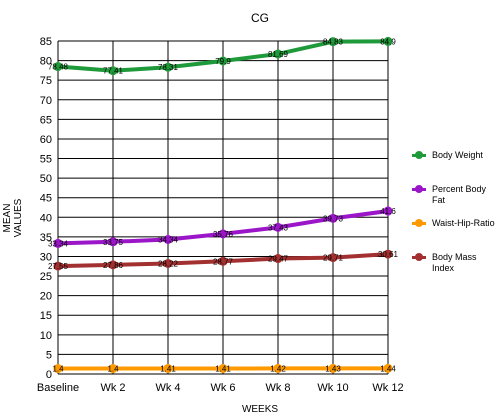 This screenshot has width=500, height=420. Describe the element at coordinates (18, 217) in the screenshot. I see `y-axis-title-line: VALUES` at that location.